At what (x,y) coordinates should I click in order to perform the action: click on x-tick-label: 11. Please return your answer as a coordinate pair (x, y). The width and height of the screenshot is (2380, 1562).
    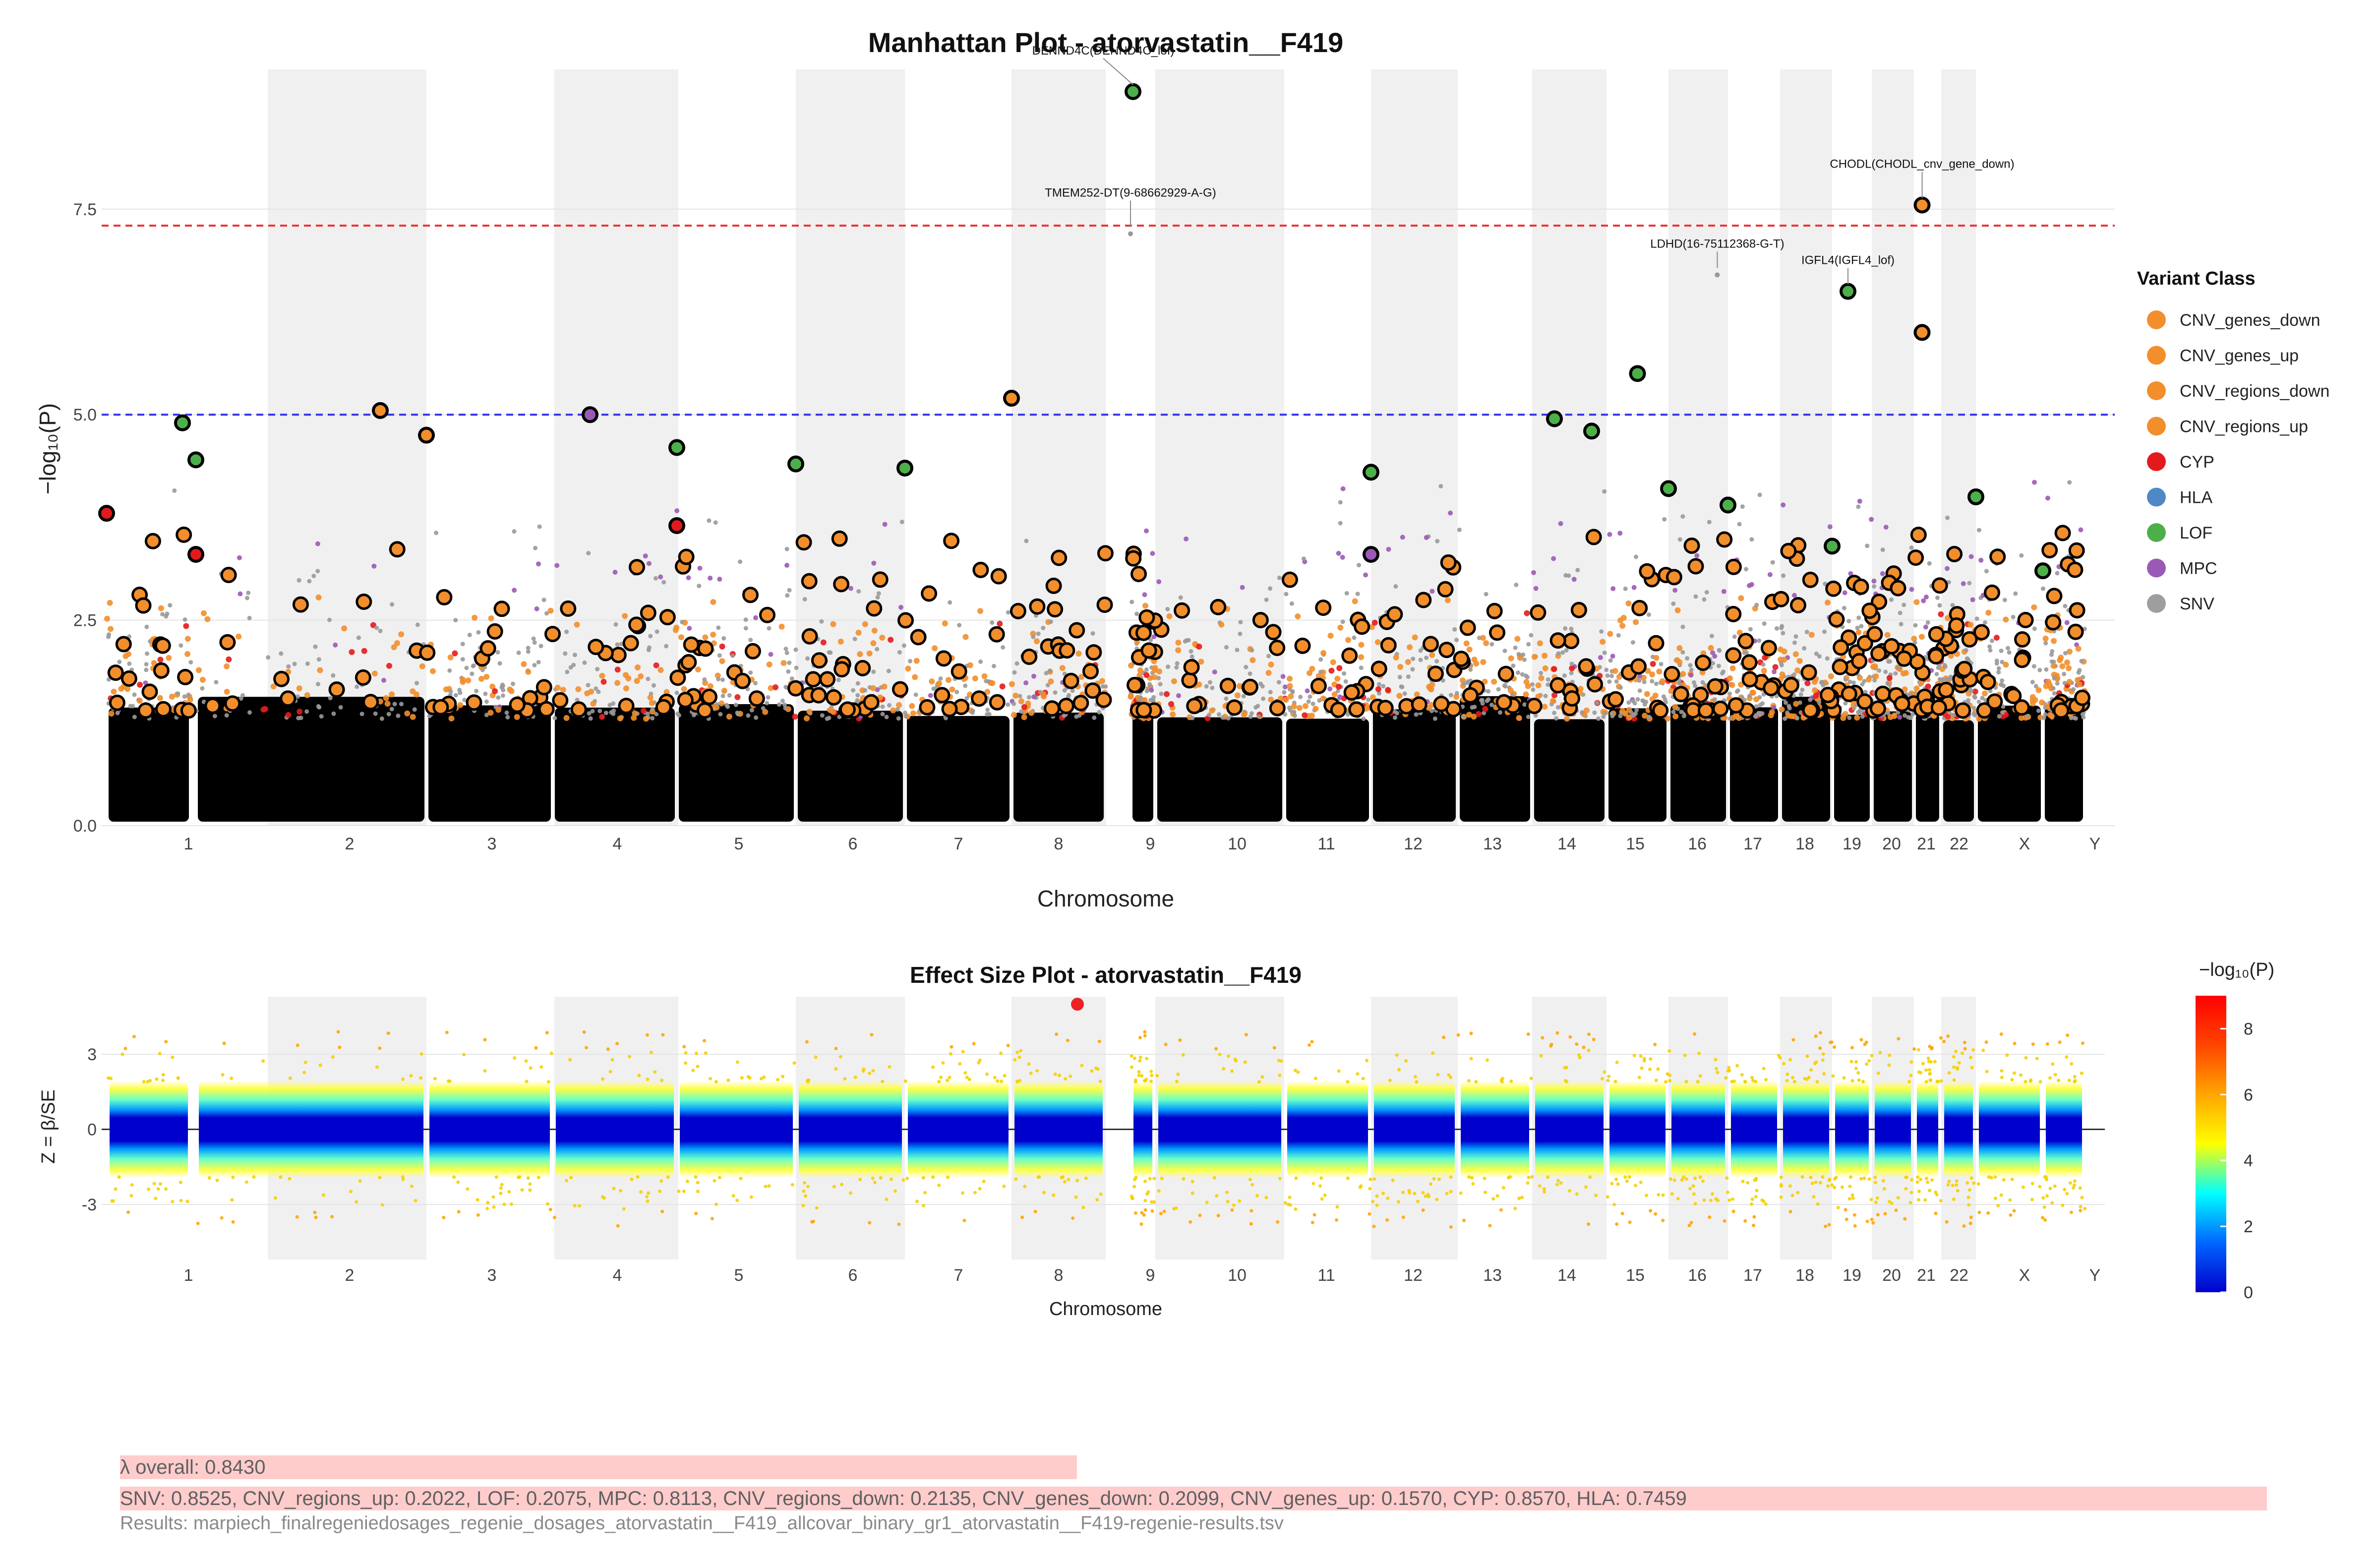
    Looking at the image, I should click on (1326, 844).